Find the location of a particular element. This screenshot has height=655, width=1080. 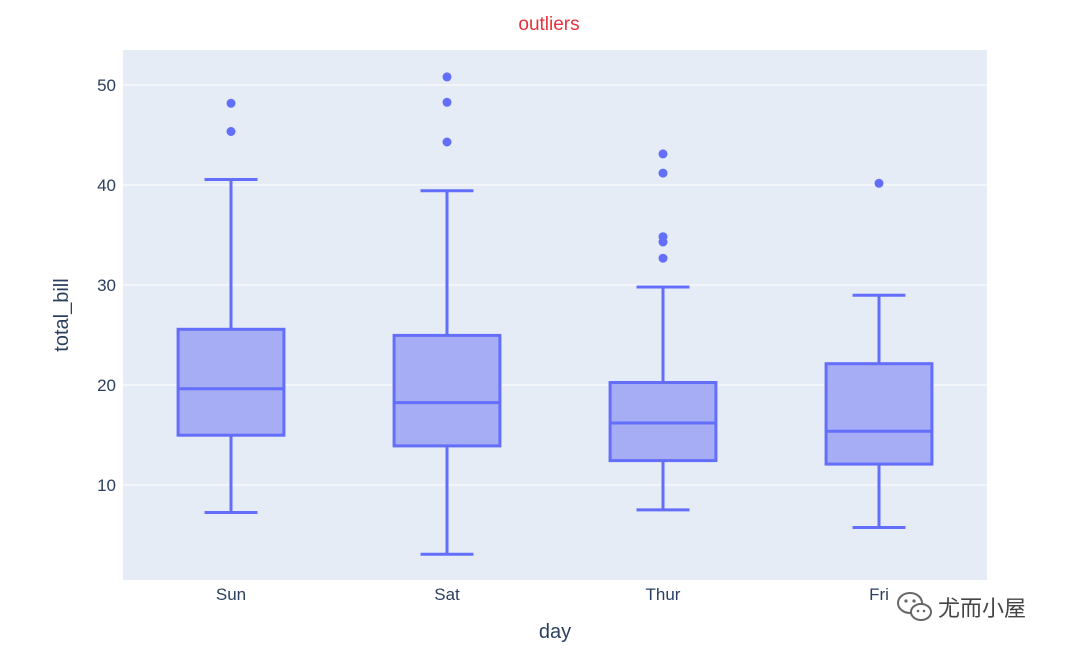

x-tick-label: Fri is located at coordinates (879, 594).